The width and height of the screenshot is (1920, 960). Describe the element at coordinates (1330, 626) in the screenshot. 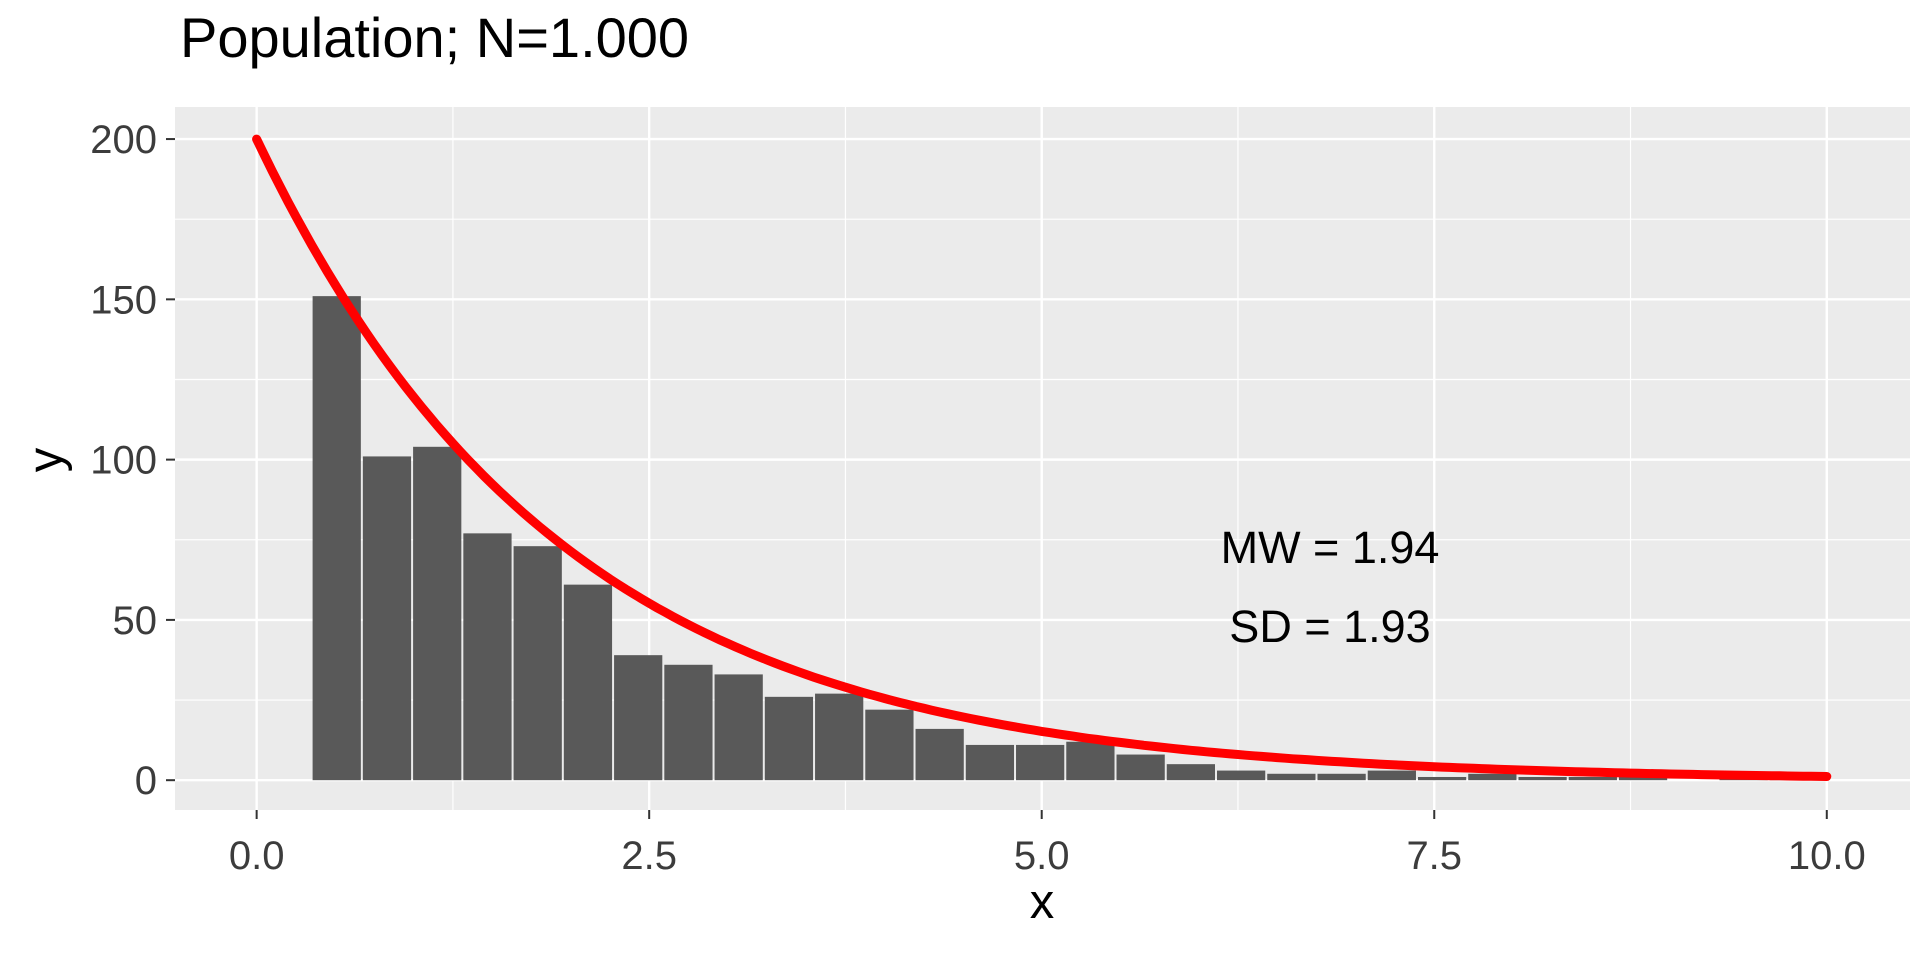

I see `annotation-sd: SD = 1.93` at that location.